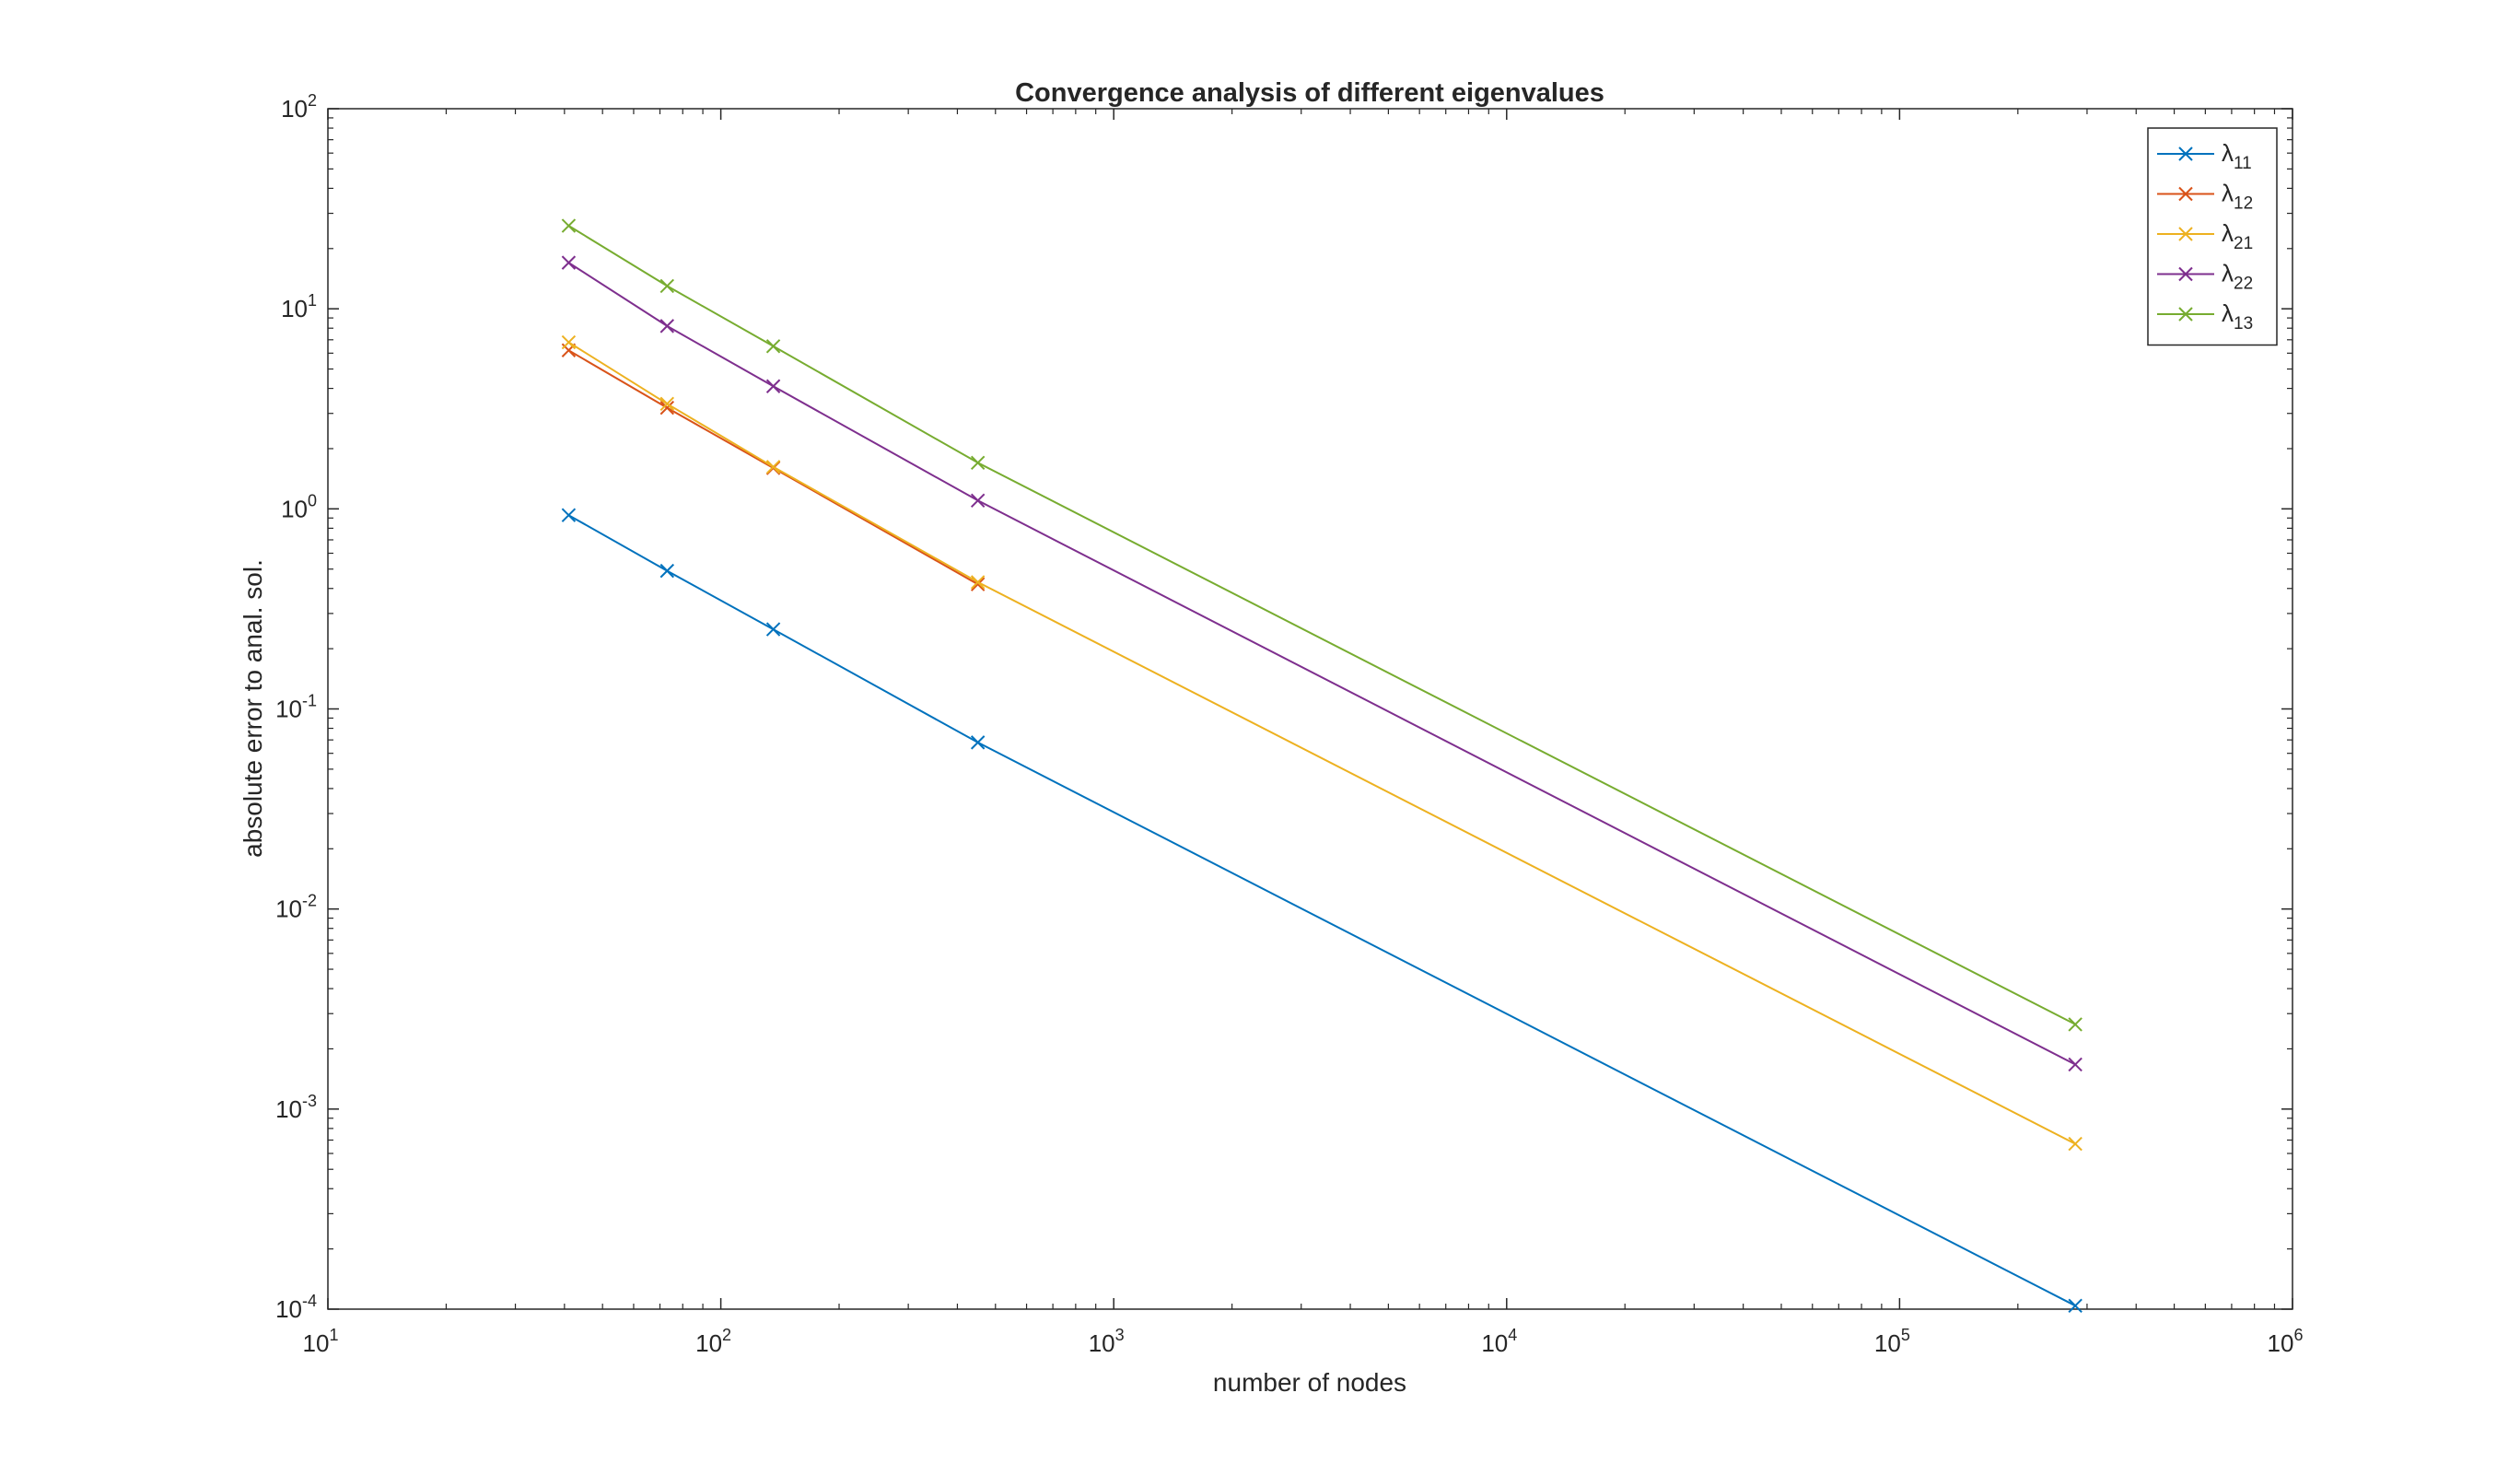 The image size is (2520, 1463). I want to click on legend: λ11 λ12 λ21 λ22 λ13, so click(2212, 236).